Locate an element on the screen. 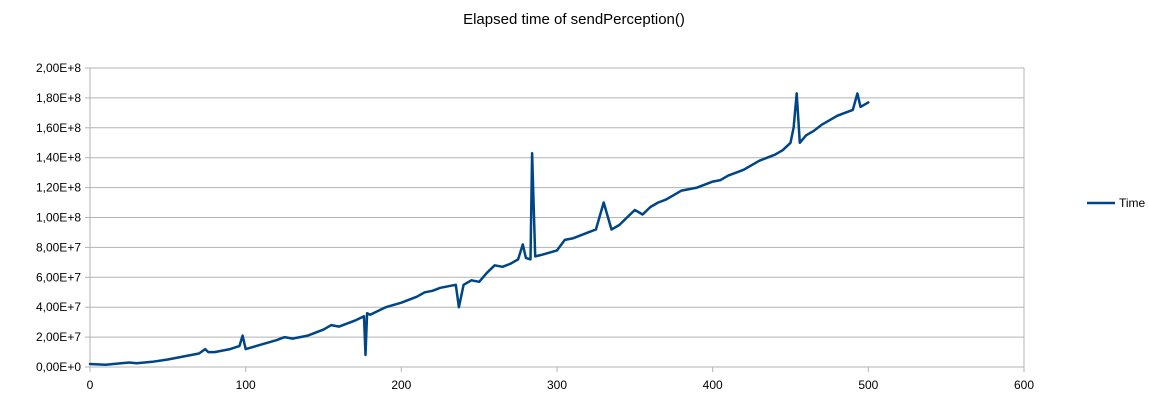  y-tick-label: 8,00E+7 is located at coordinates (58, 247).